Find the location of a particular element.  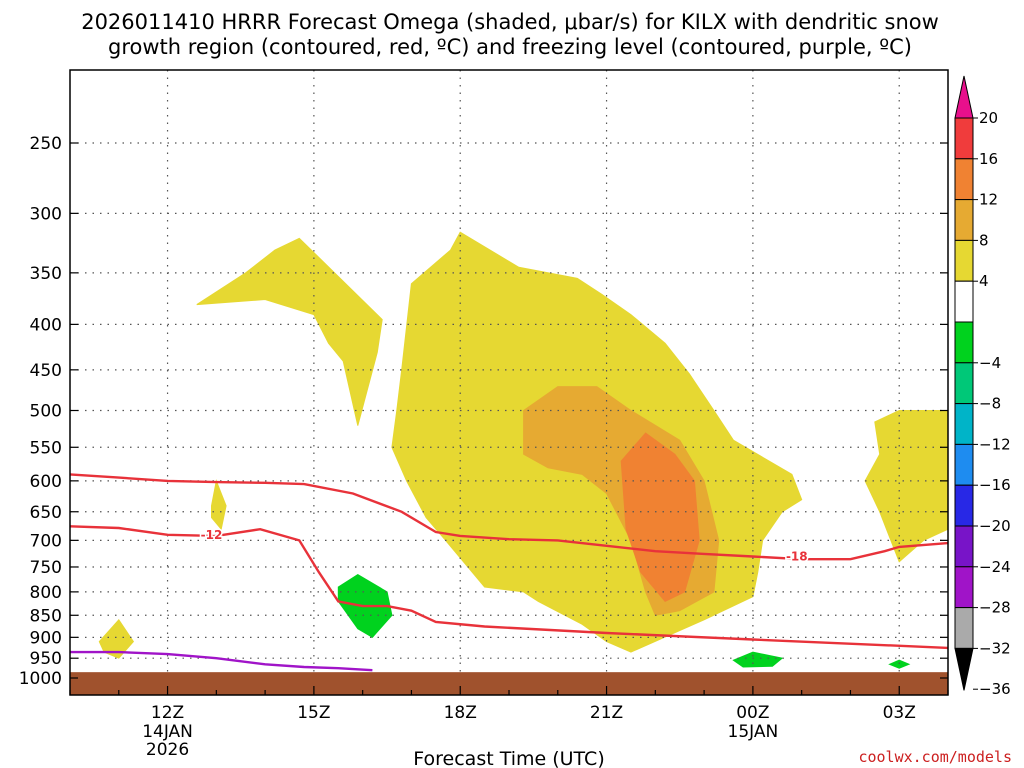

x-axis-label: Forecast Time (UTC) is located at coordinates (508, 758).